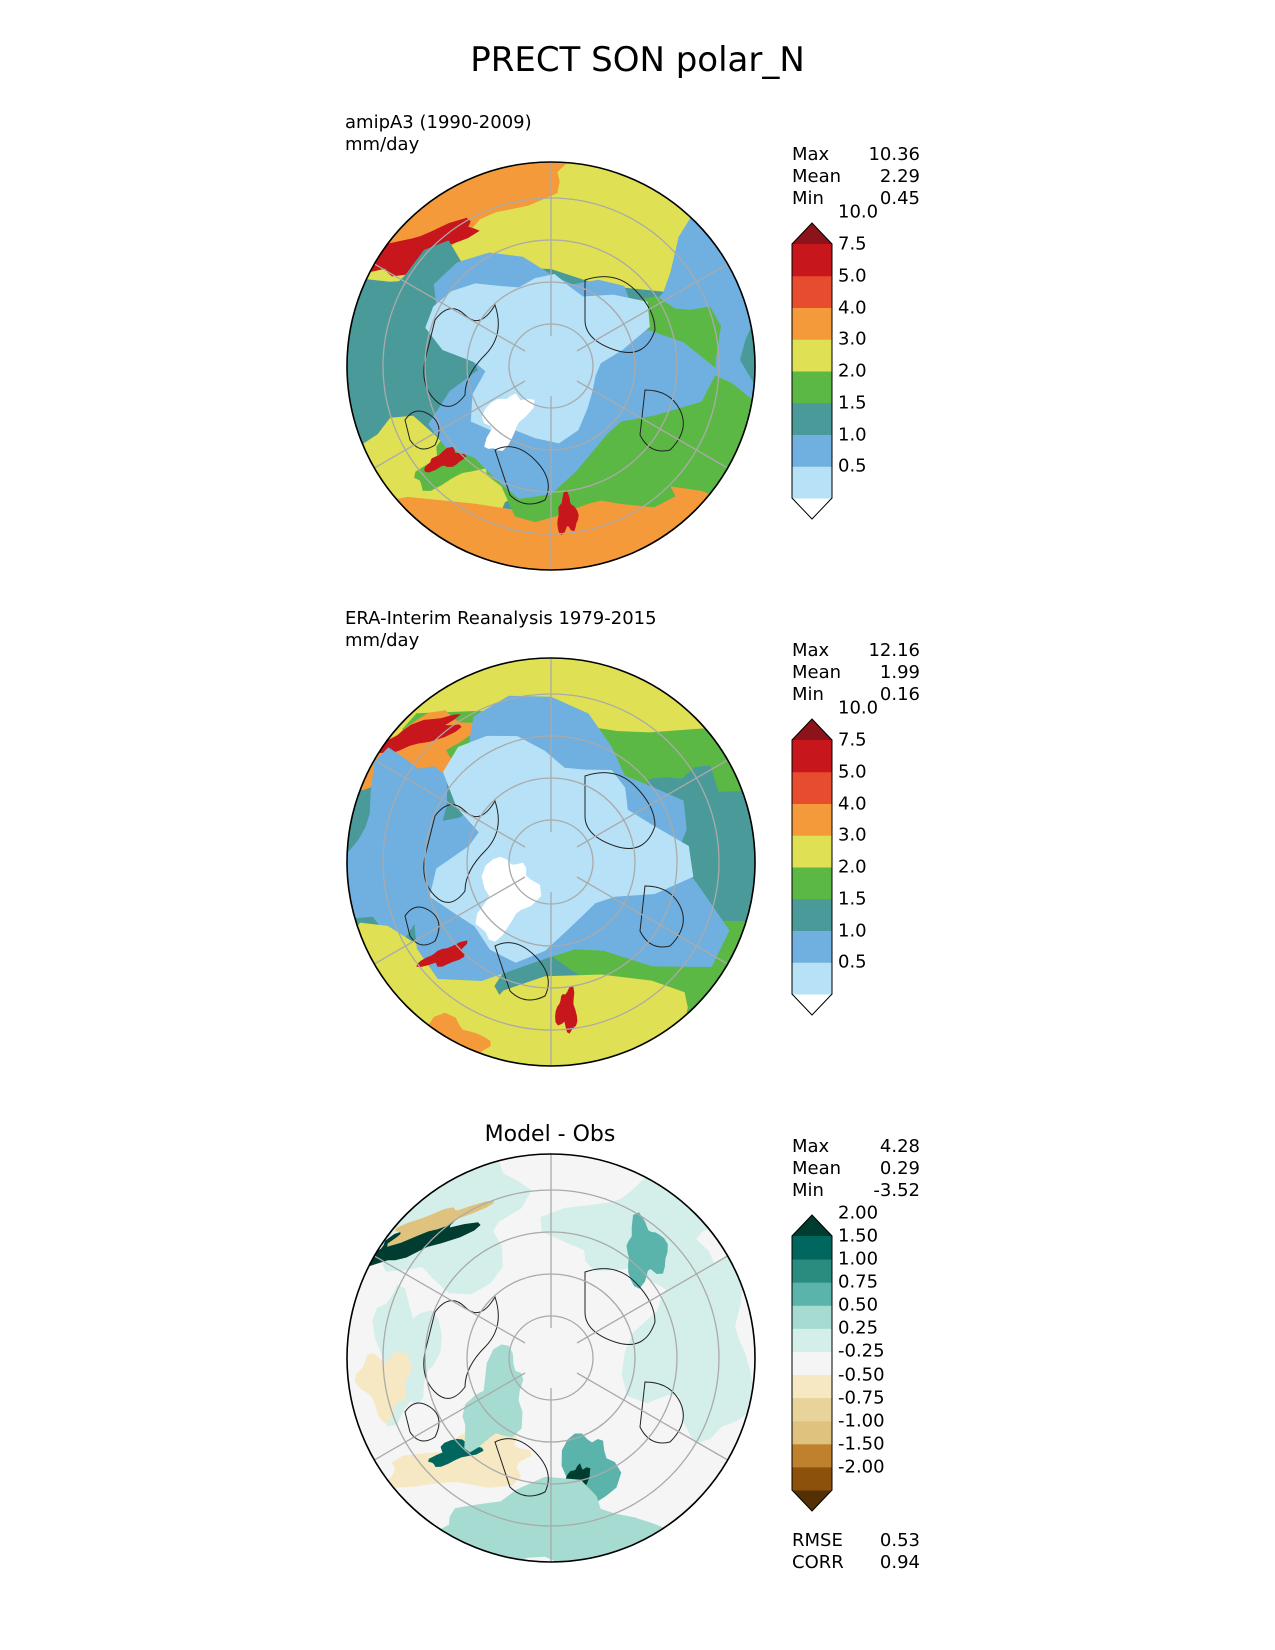 The width and height of the screenshot is (1275, 1650). Describe the element at coordinates (812, 867) in the screenshot. I see `panel-2-colorbar` at that location.